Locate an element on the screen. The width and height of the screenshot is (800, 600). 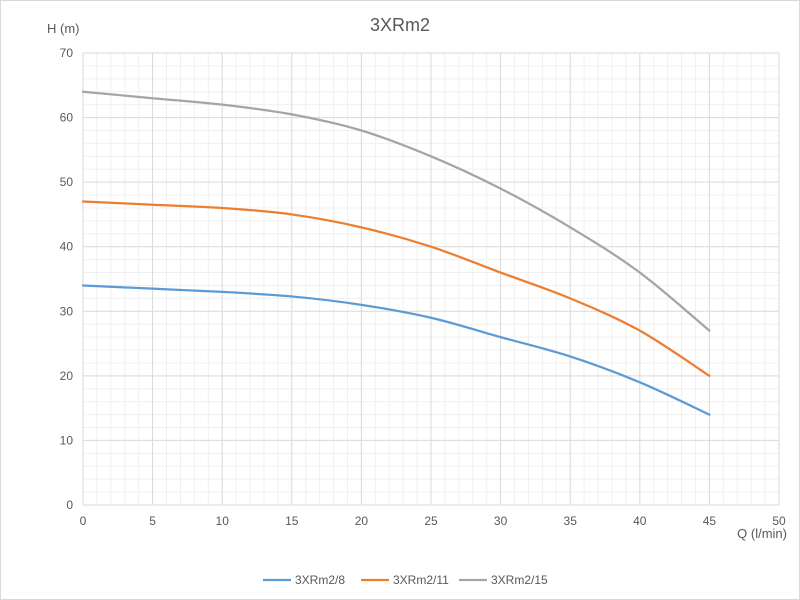
x-tick-label: 40 is located at coordinates (640, 521).